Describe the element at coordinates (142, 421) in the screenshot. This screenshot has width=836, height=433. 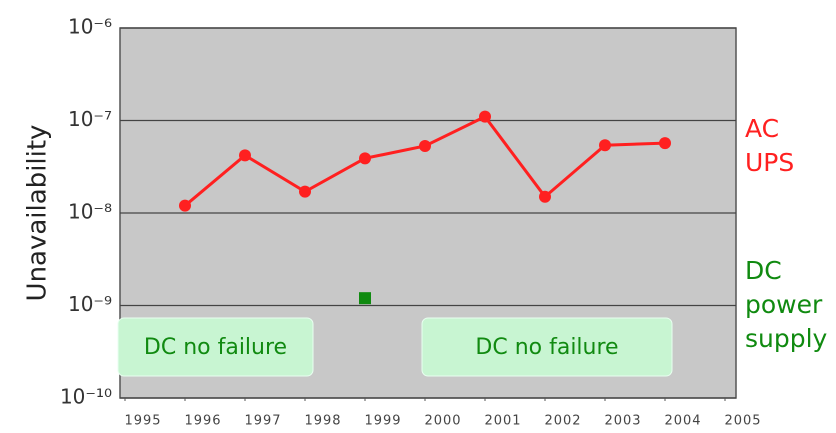
I see `x-tick-label: 1995` at that location.